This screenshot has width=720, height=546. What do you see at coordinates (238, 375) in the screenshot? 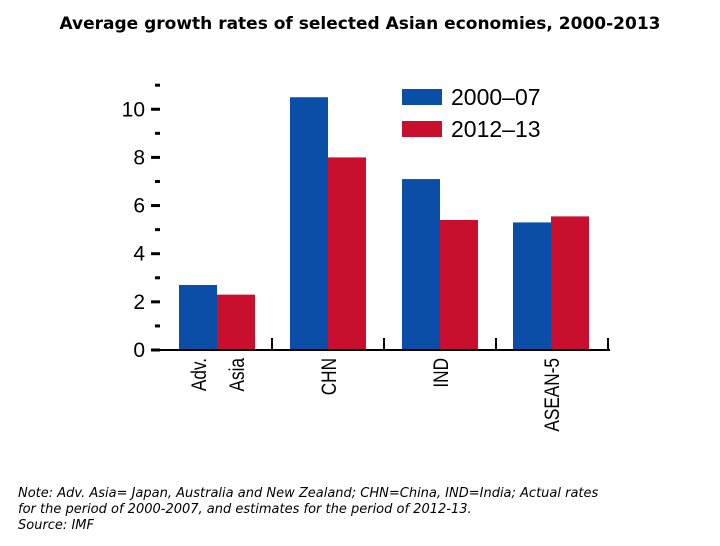
I see `x-tick-label: Asia` at bounding box center [238, 375].